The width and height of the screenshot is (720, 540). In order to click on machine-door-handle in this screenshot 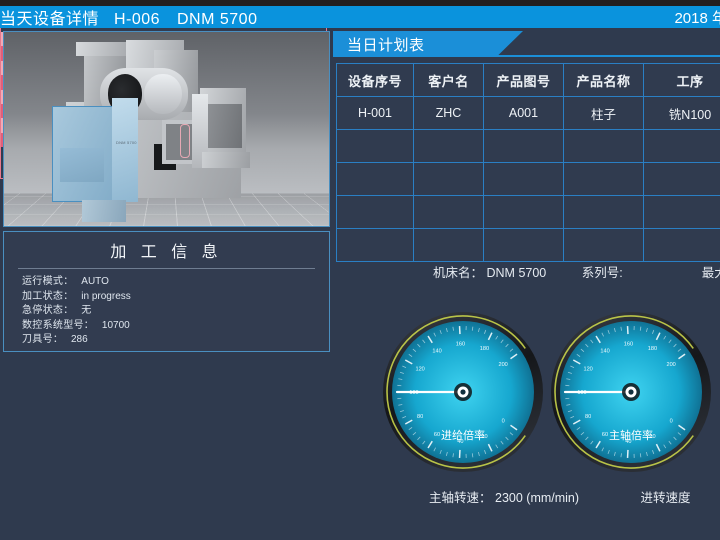, I will do `click(185, 141)`.